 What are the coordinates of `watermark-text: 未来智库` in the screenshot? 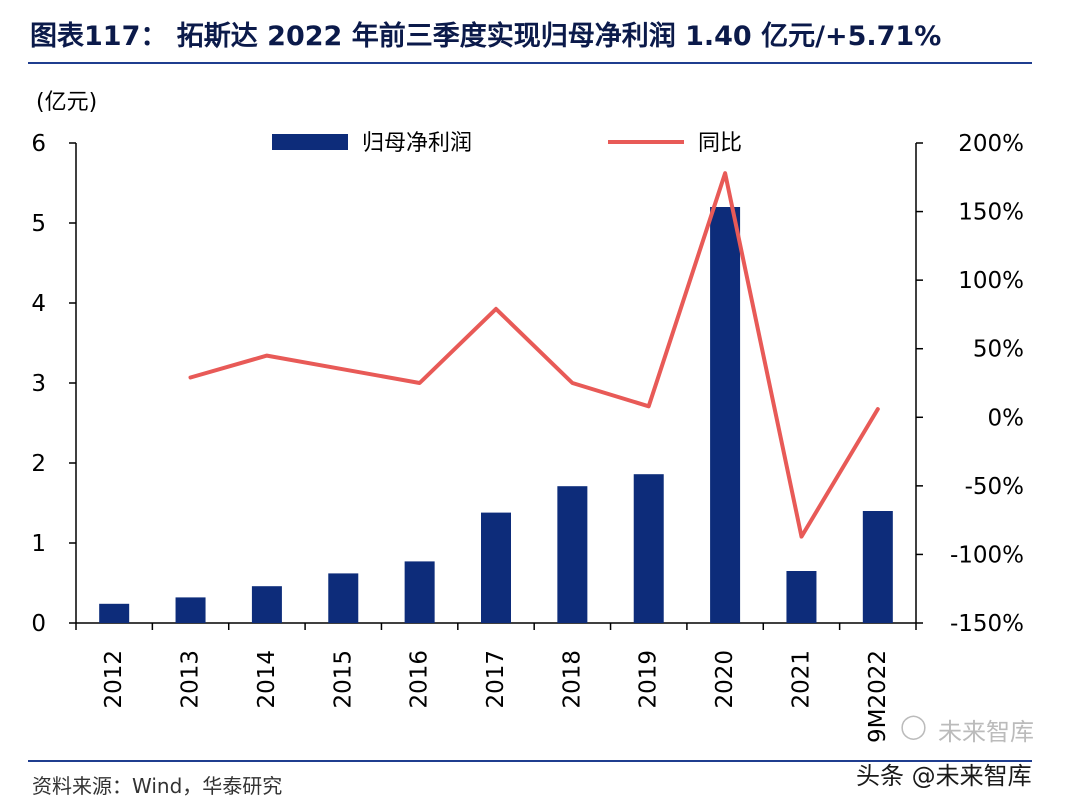 It's located at (986, 732).